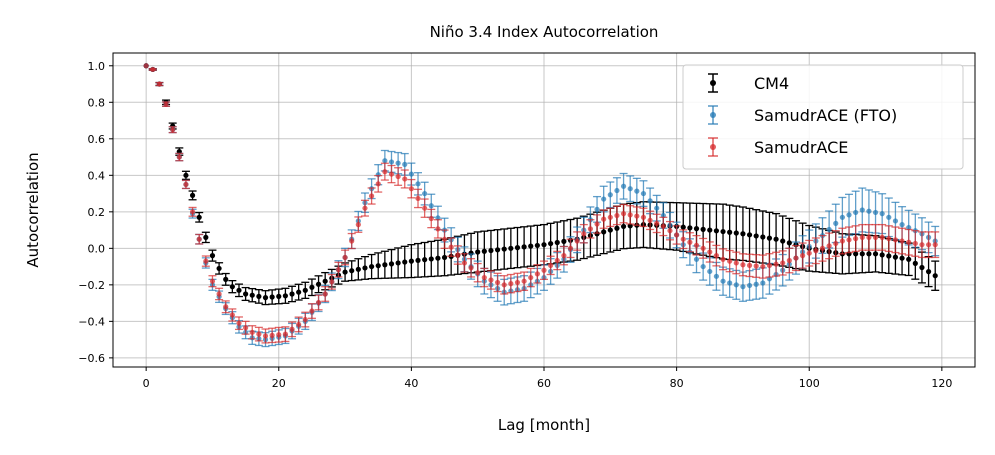  What do you see at coordinates (823, 117) in the screenshot?
I see `legend: CM4 SamudrACE (FTO) SamudrACE` at bounding box center [823, 117].